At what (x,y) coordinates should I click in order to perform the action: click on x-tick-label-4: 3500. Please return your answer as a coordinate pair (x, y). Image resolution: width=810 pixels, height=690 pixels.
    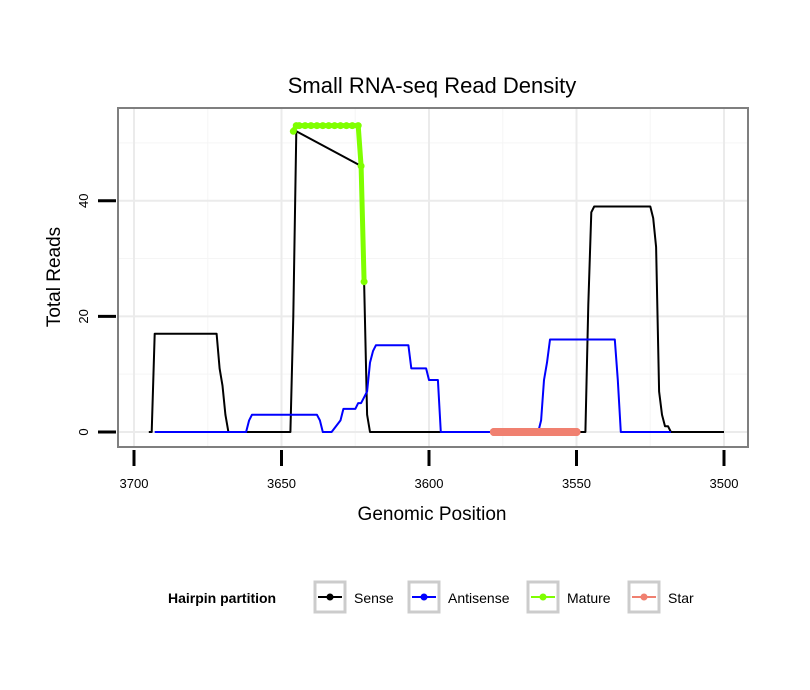
    Looking at the image, I should click on (724, 483).